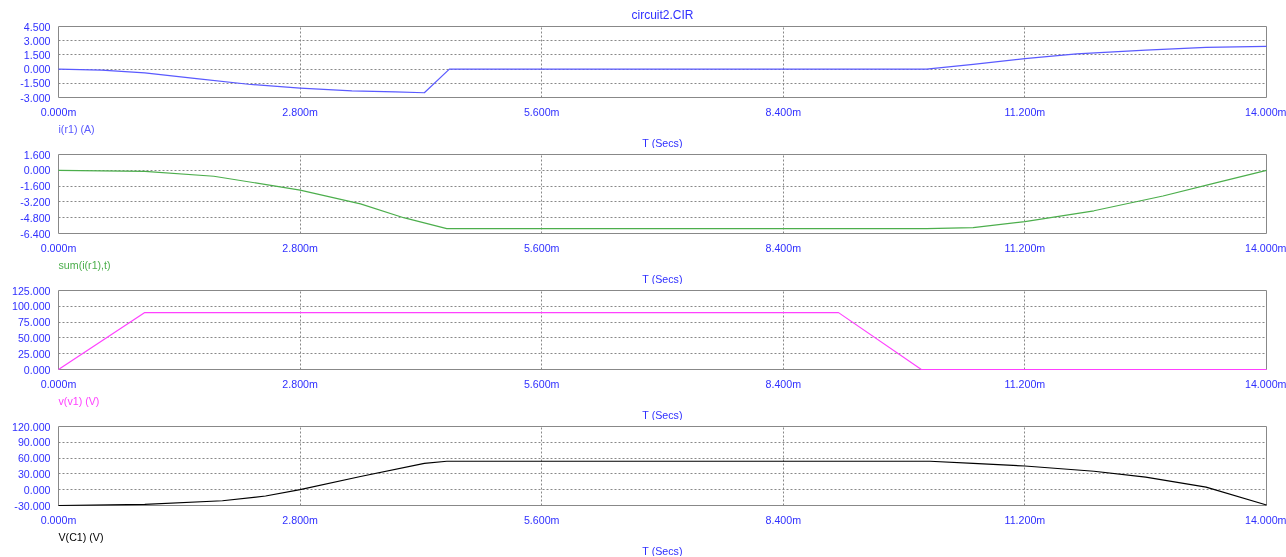 The height and width of the screenshot is (557, 1286). What do you see at coordinates (31, 290) in the screenshot?
I see `y-tick-label: 125.000` at bounding box center [31, 290].